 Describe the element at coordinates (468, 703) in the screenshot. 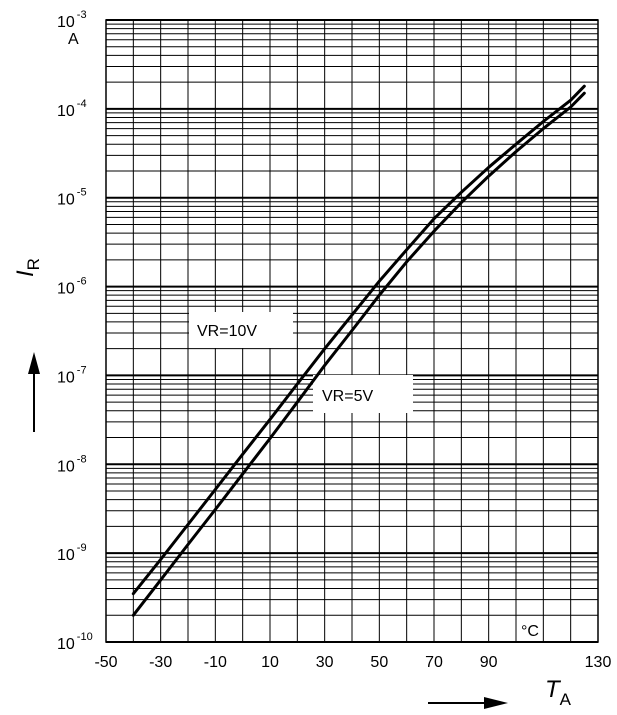

I see `x-axis-arrow` at that location.